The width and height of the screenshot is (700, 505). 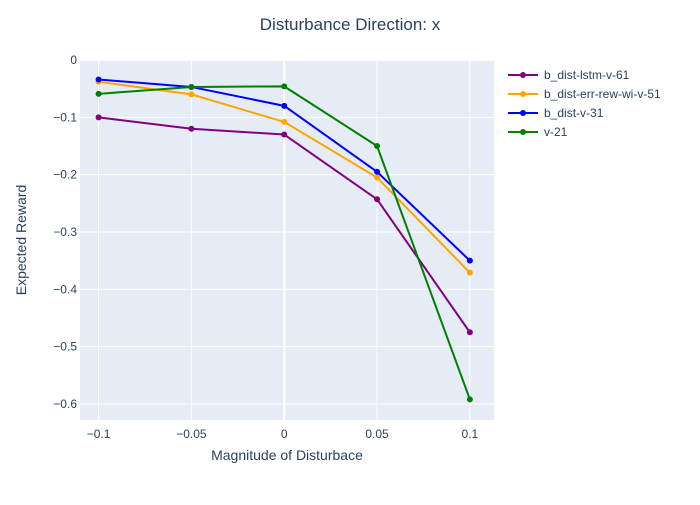 What do you see at coordinates (191, 434) in the screenshot?
I see `x-tick-label: −0.05` at bounding box center [191, 434].